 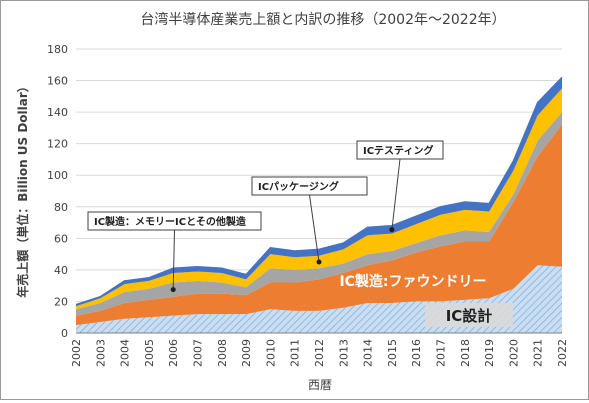 What do you see at coordinates (412, 281) in the screenshot?
I see `foundry-label: IC製造:ファウンドリー` at bounding box center [412, 281].